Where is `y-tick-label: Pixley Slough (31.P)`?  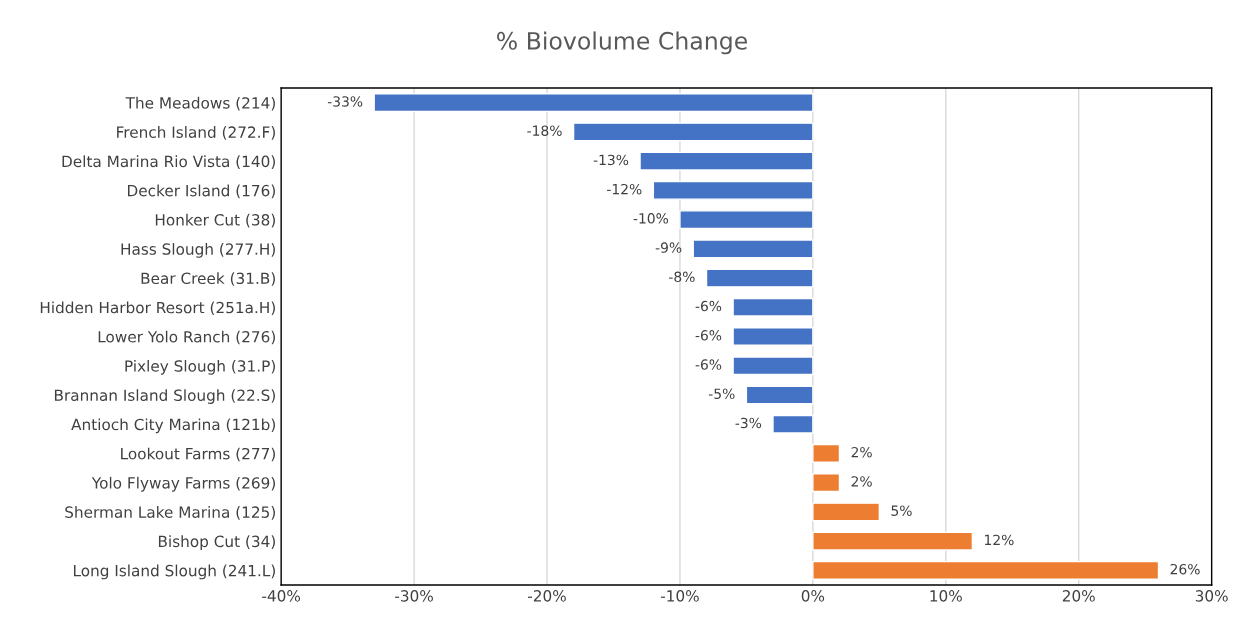
y-tick-label: Pixley Slough (31.P) is located at coordinates (200, 367).